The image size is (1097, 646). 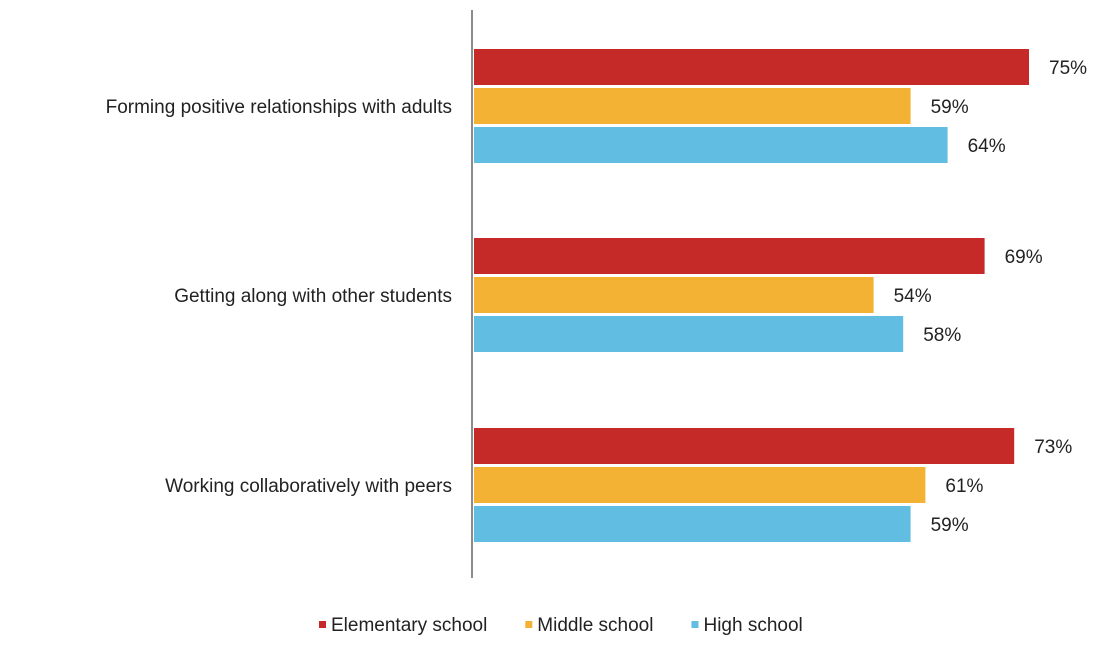 I want to click on category-label: Working collaboratively with peers, so click(x=308, y=486).